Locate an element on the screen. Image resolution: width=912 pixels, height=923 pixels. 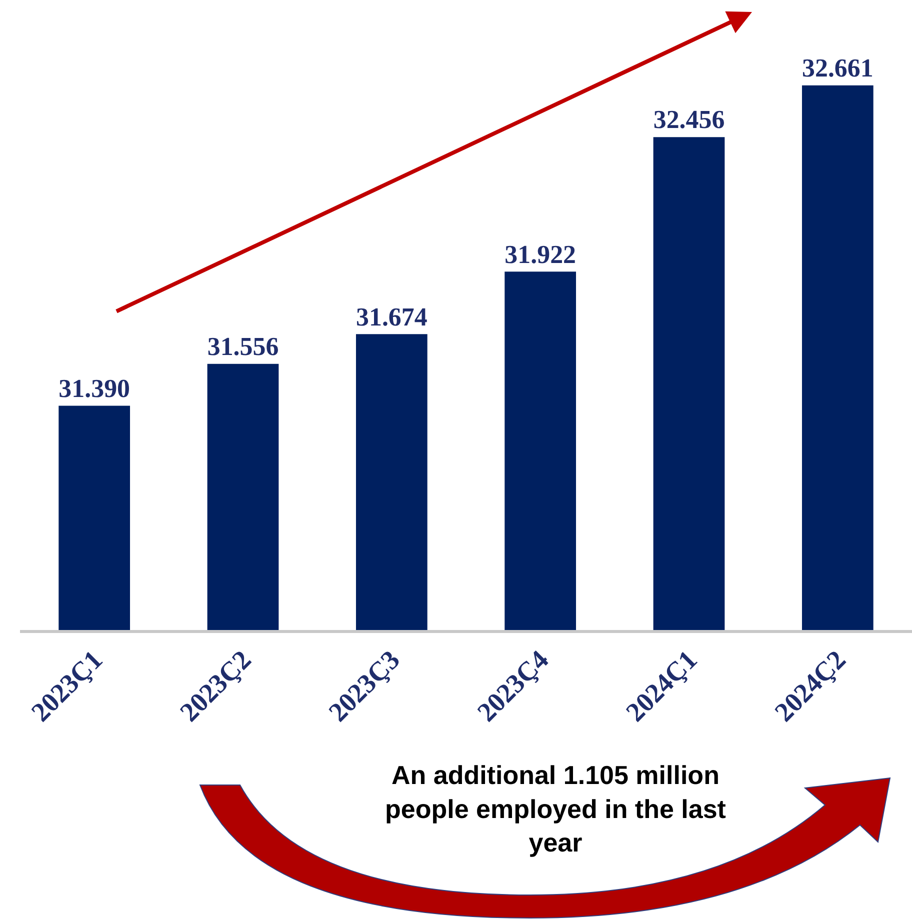
data-label: 32.661 is located at coordinates (838, 68).